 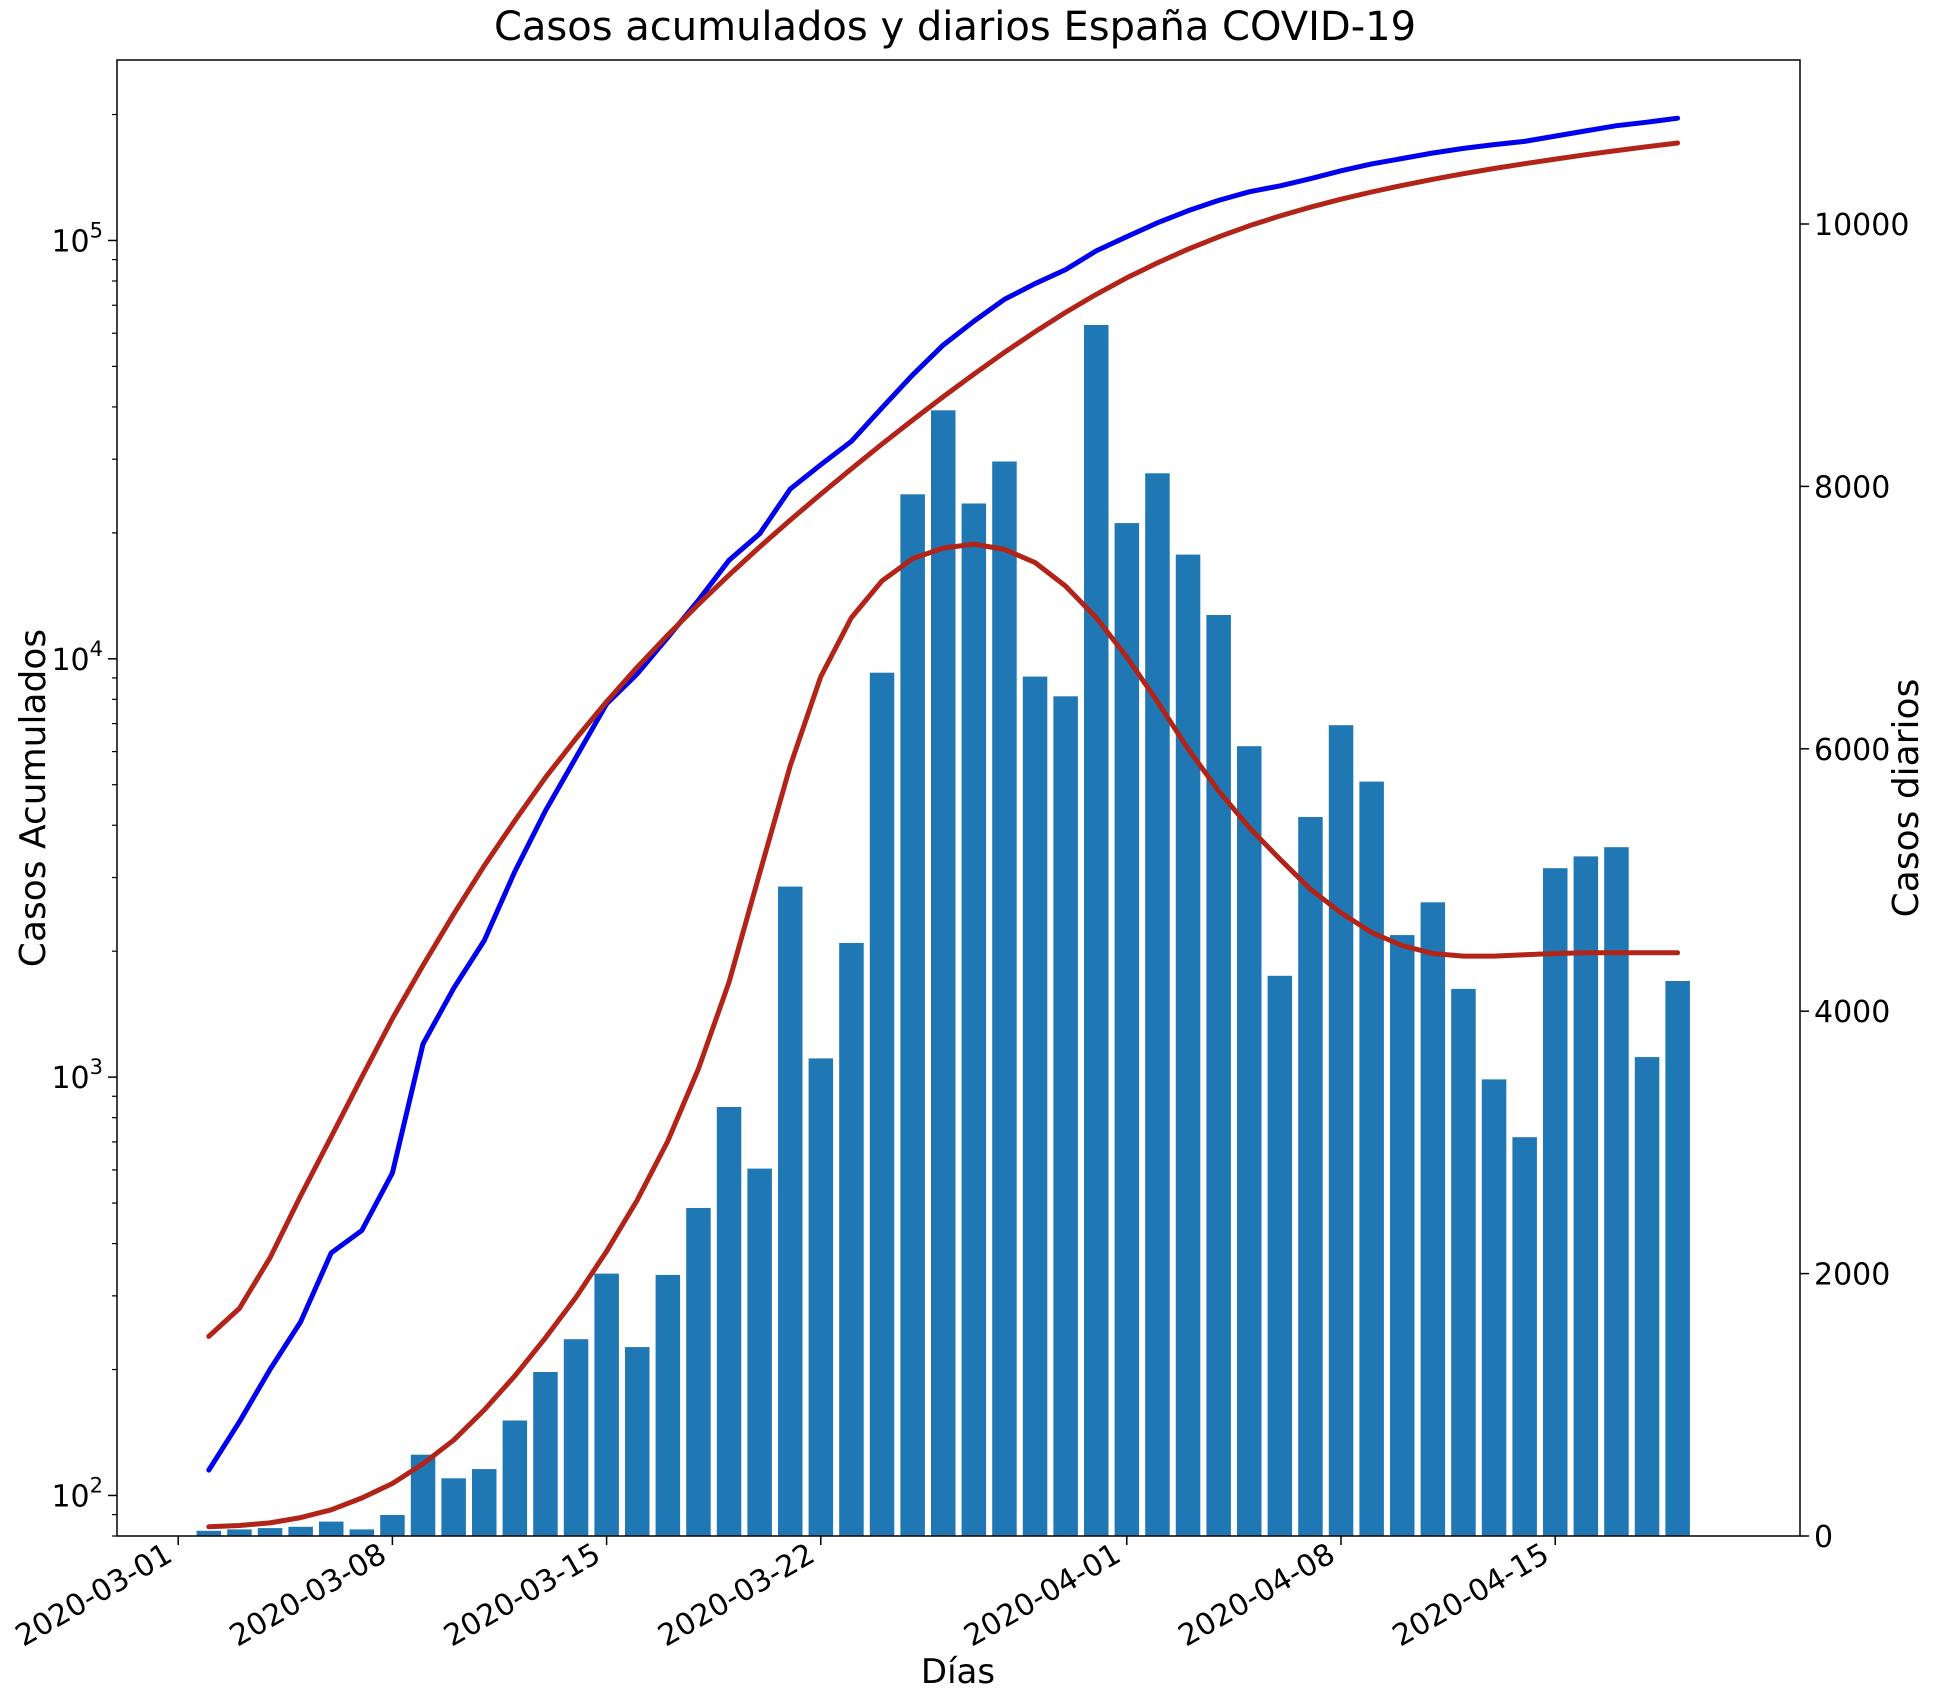 What do you see at coordinates (1257, 1595) in the screenshot?
I see `x-tick-label: 2020-04-08` at bounding box center [1257, 1595].